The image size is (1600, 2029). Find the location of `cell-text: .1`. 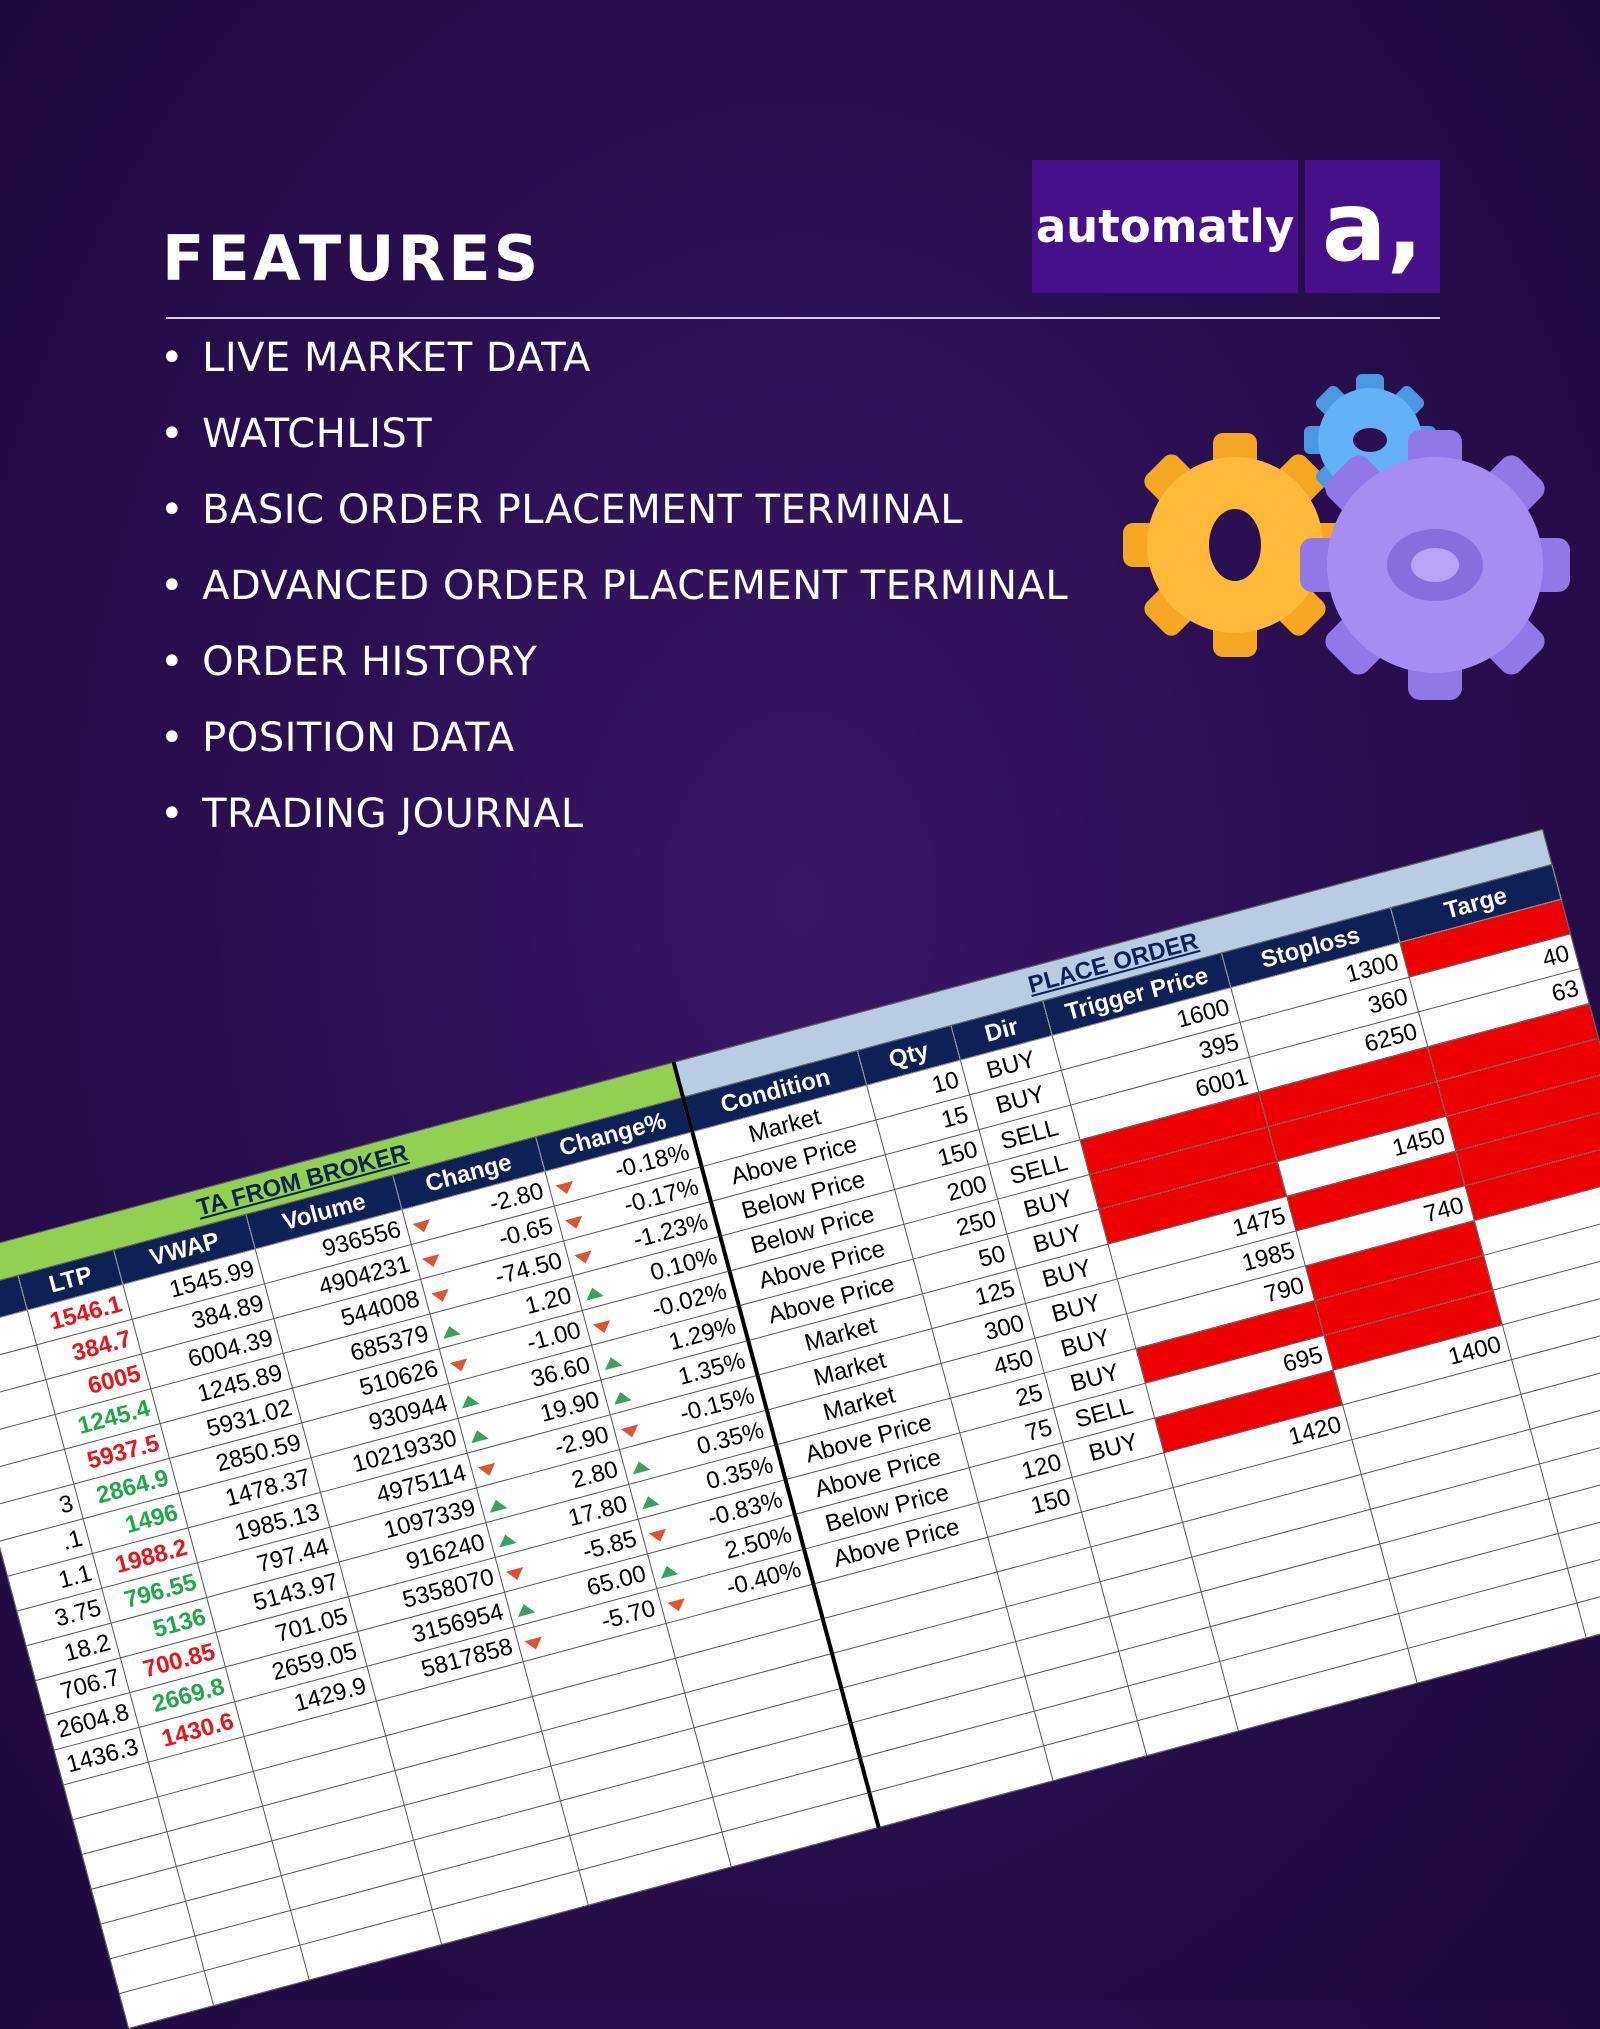

cell-text: .1 is located at coordinates (72, 1540).